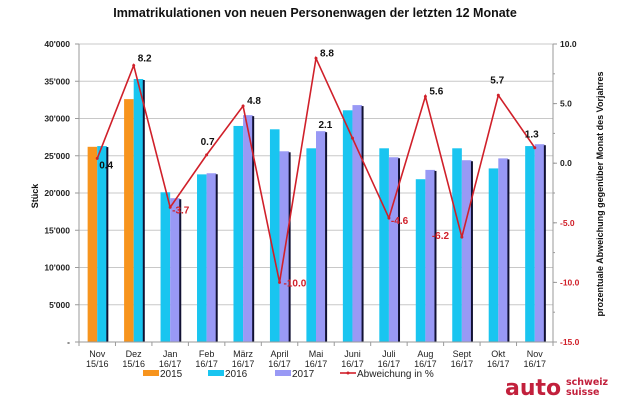  I want to click on y-tick-label: 35'000, so click(57, 81).